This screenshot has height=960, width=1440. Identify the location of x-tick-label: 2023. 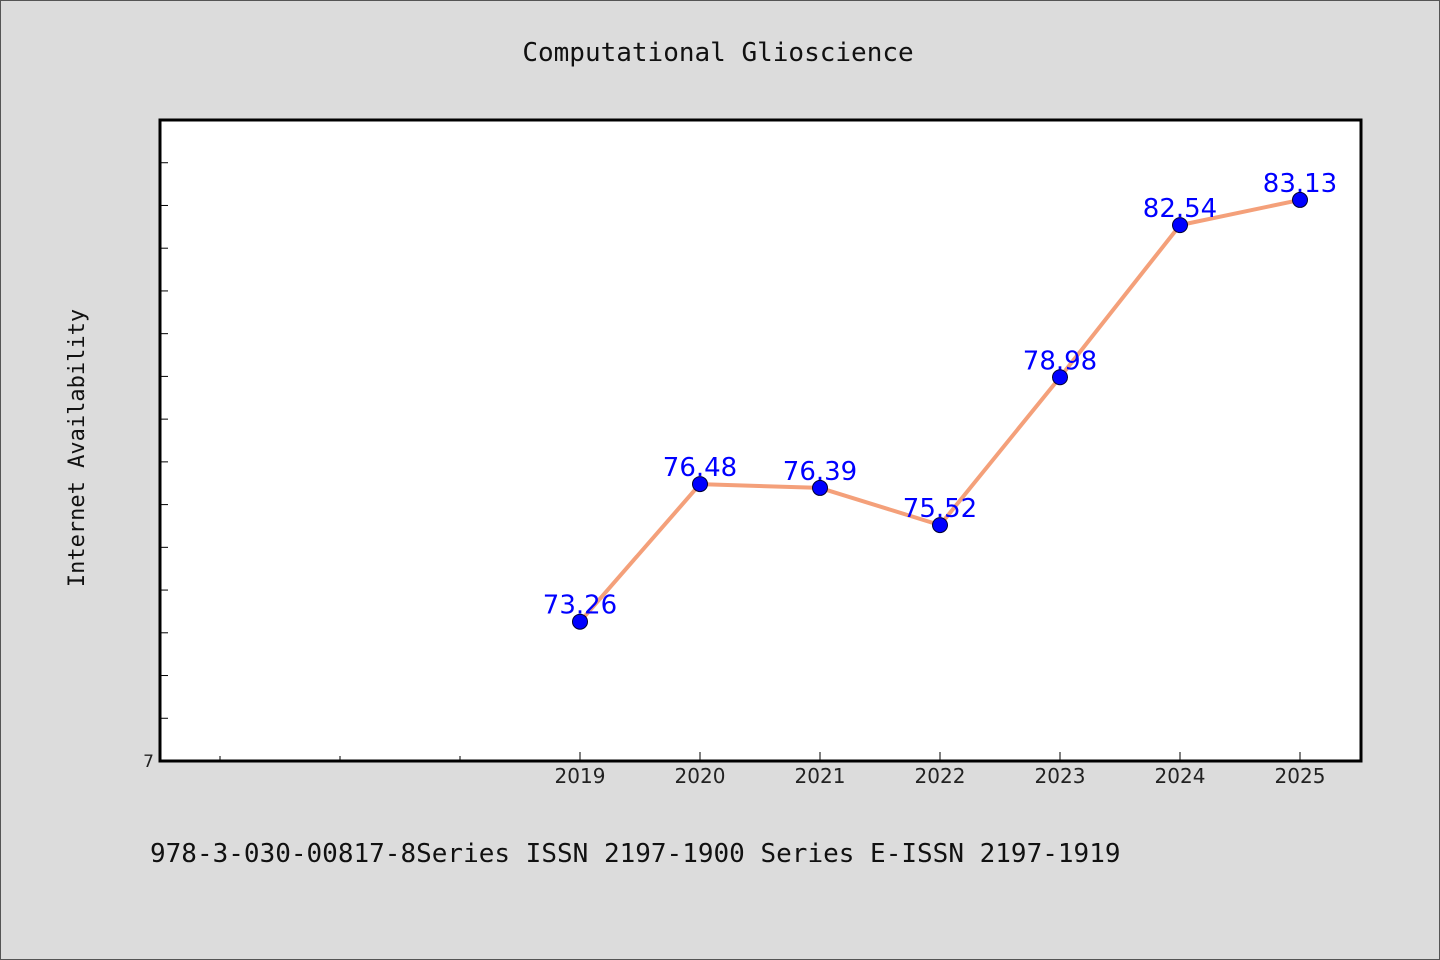
(1060, 776).